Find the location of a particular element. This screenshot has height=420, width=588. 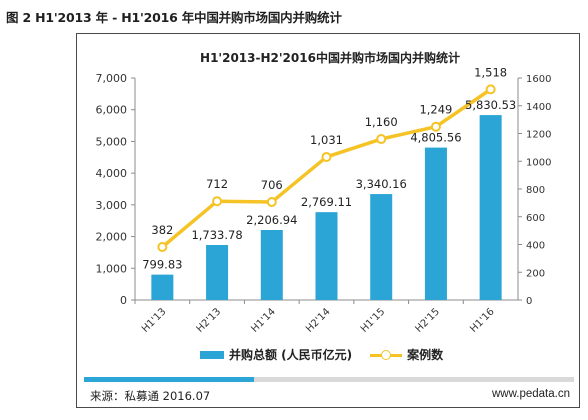

x-axis-category-label: H2'14 is located at coordinates (318, 320).